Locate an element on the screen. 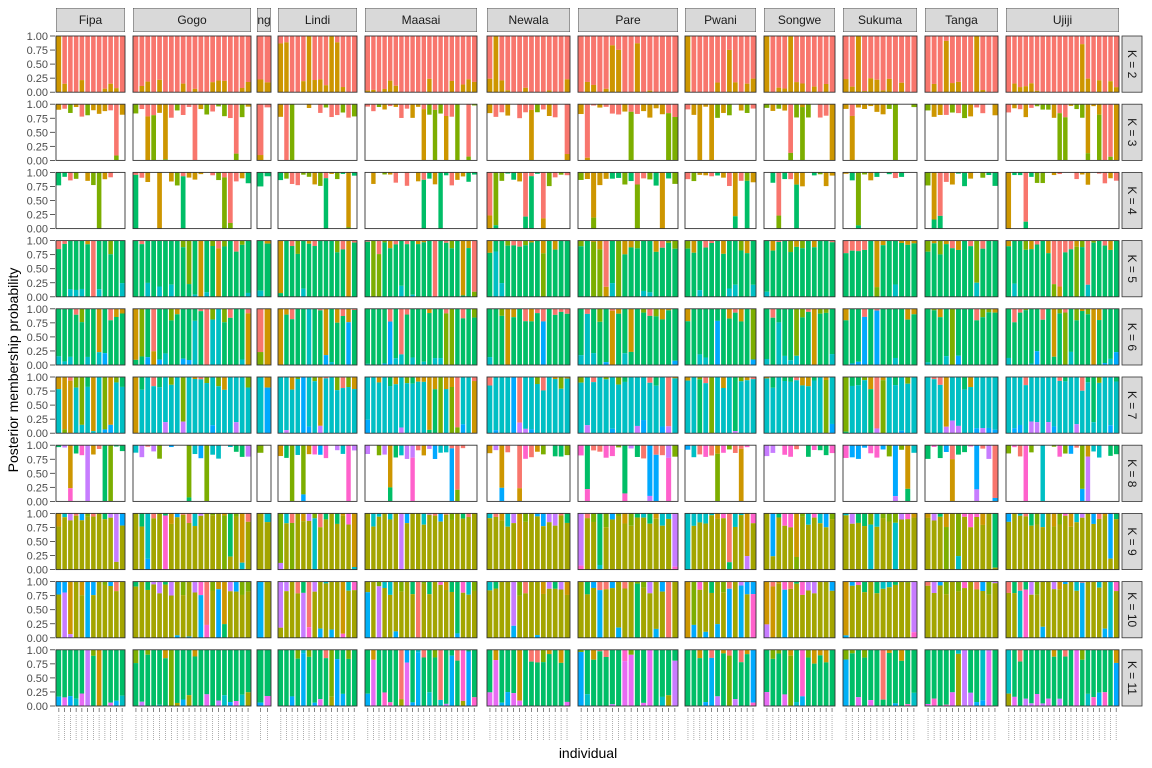 Image resolution: width=1152 pixels, height=768 pixels. y-tick-label: 0.25 is located at coordinates (37, 420).